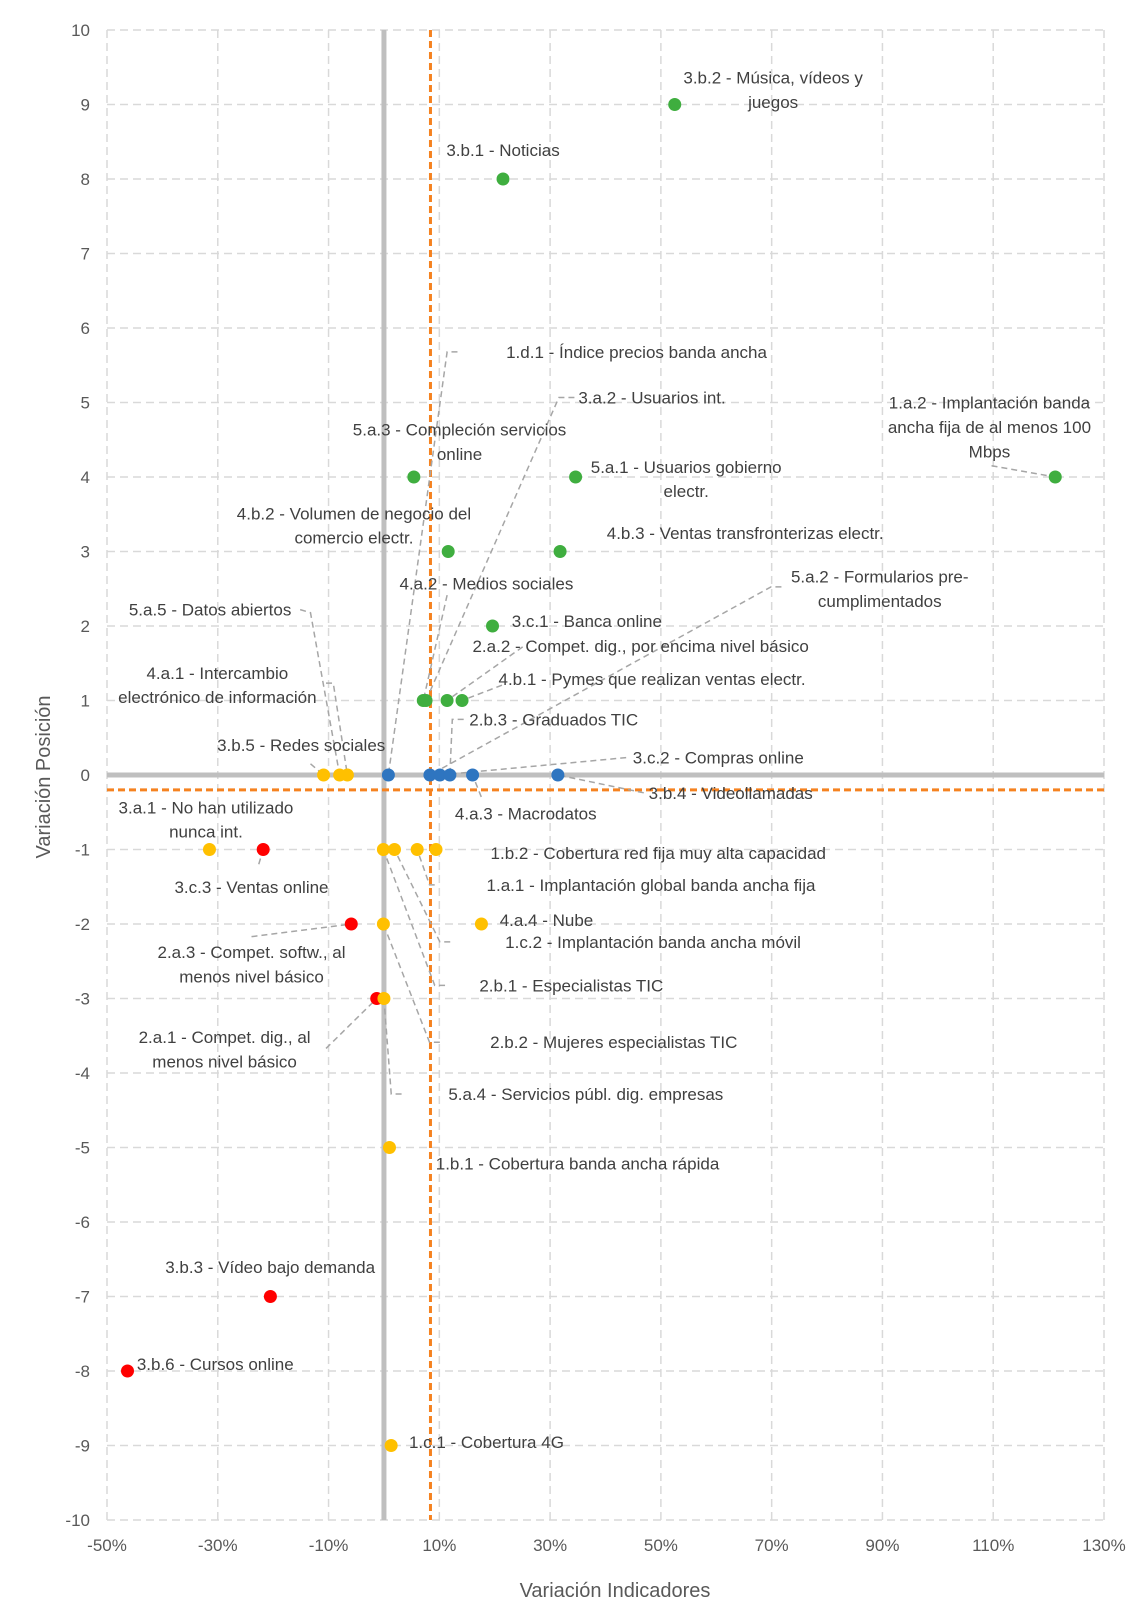  Describe the element at coordinates (389, 1147) in the screenshot. I see `data-point-1.b.1` at that location.